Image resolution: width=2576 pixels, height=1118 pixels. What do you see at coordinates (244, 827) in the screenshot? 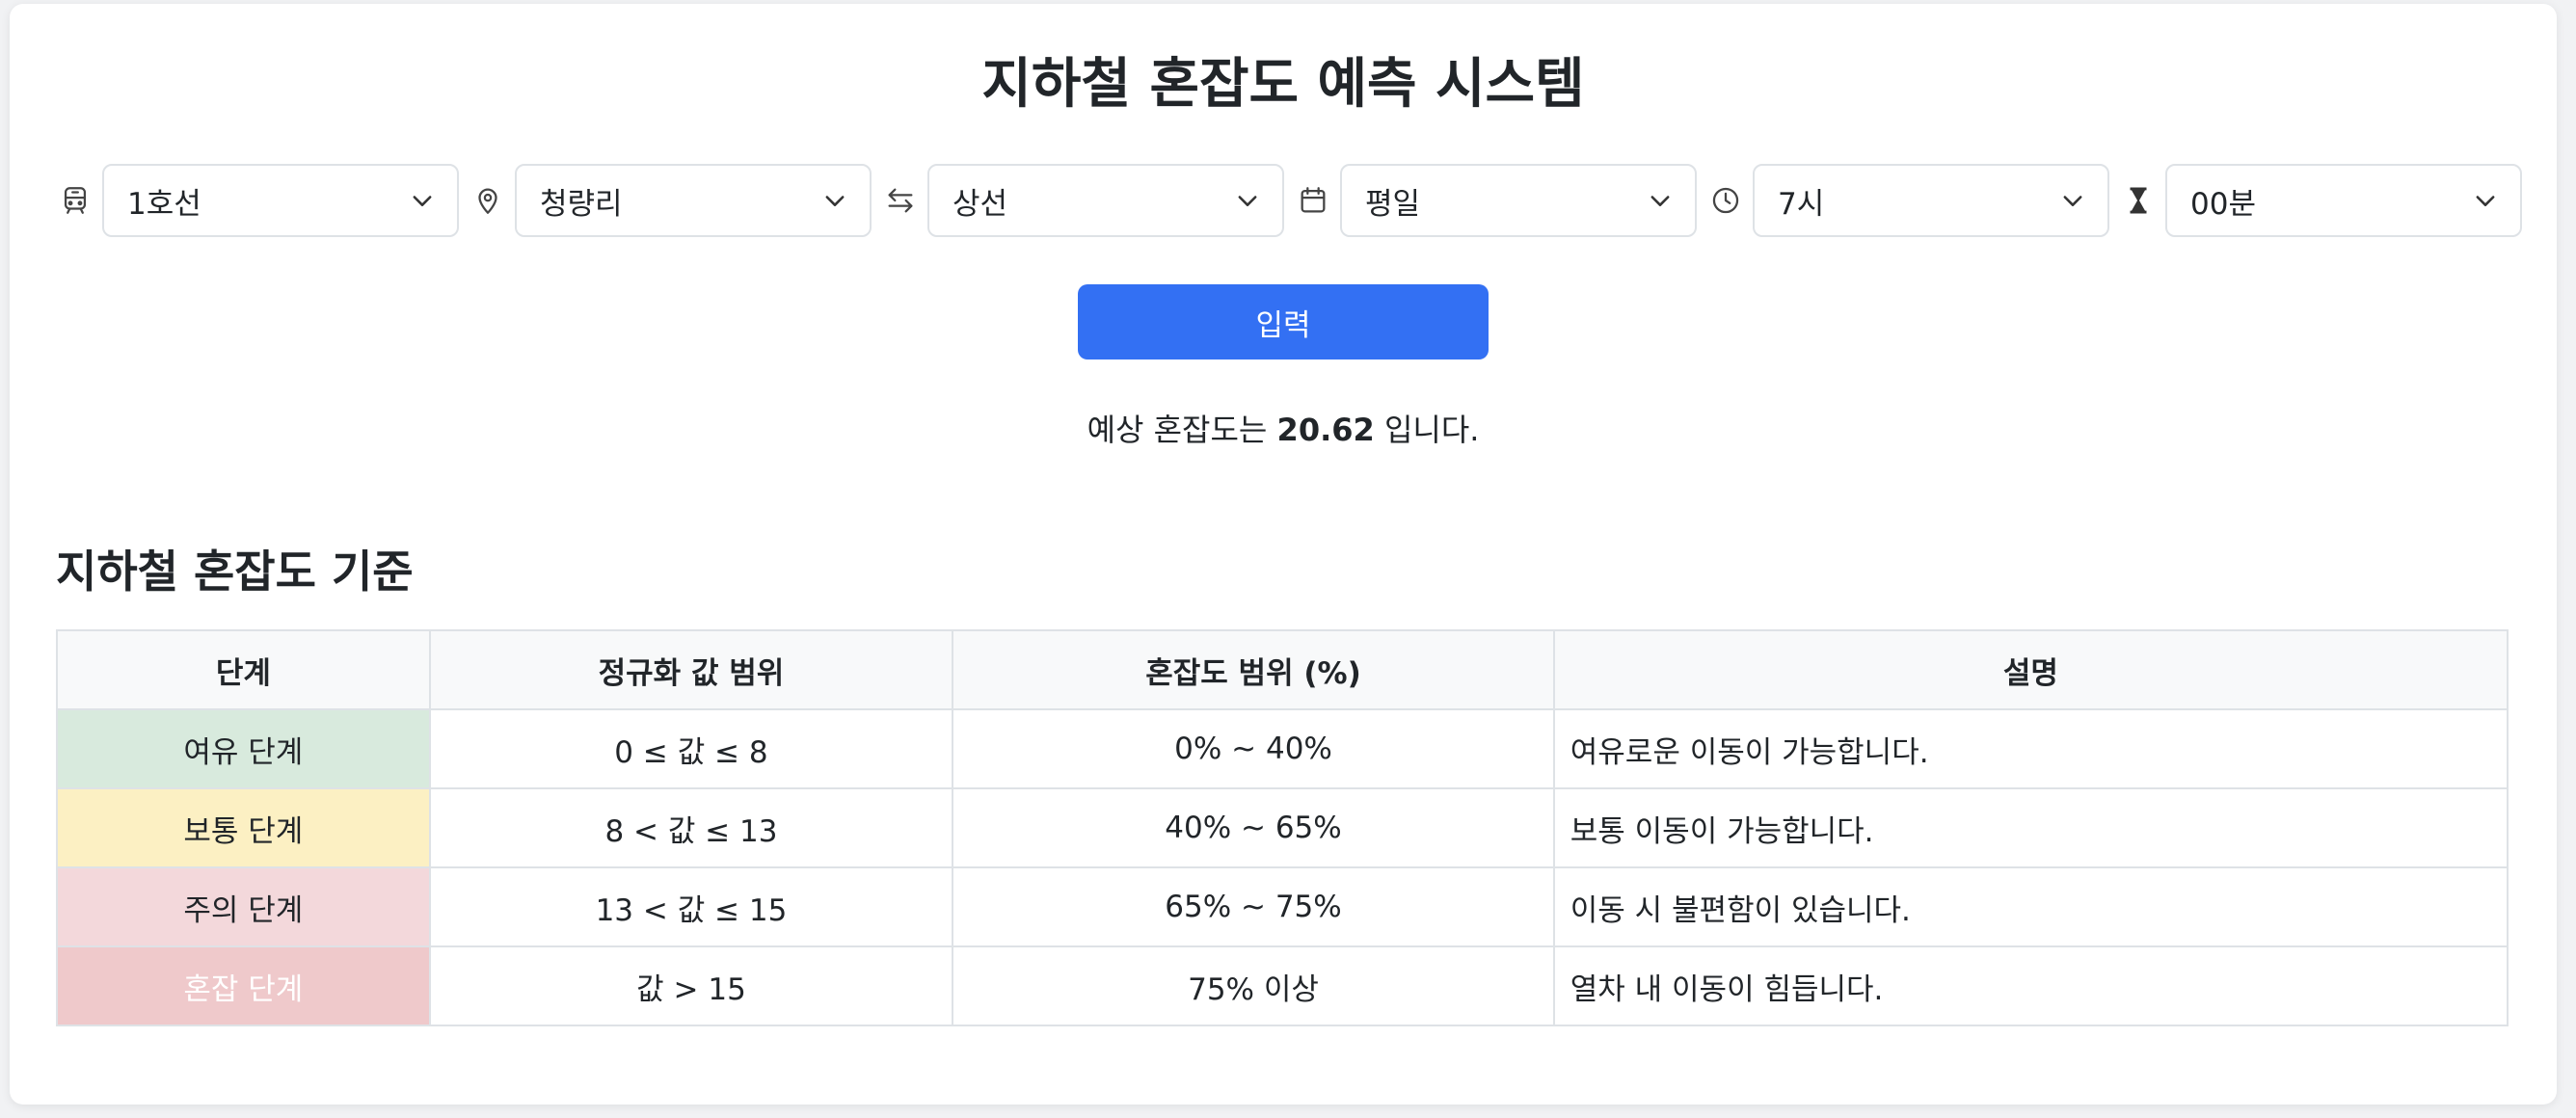
I see `level-cell: 보통 단계` at bounding box center [244, 827].